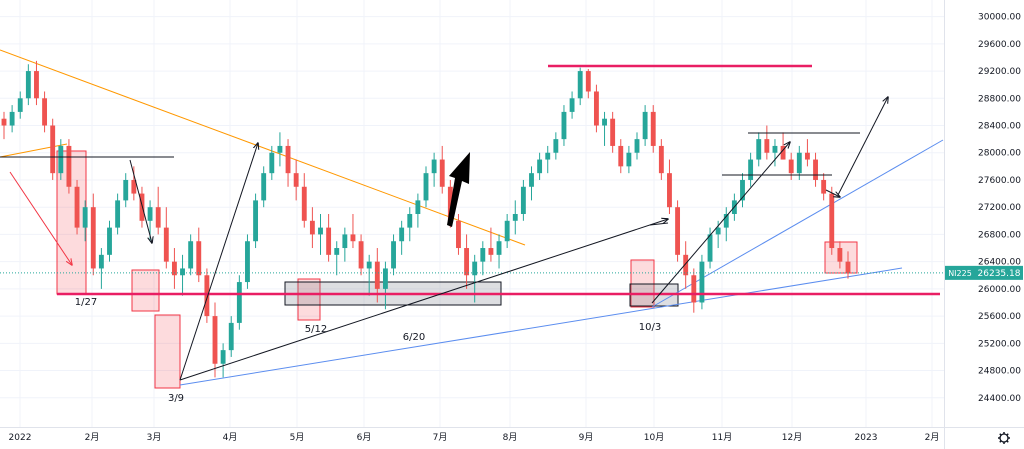  Describe the element at coordinates (364, 437) in the screenshot. I see `x-tick-label: 6月` at that location.